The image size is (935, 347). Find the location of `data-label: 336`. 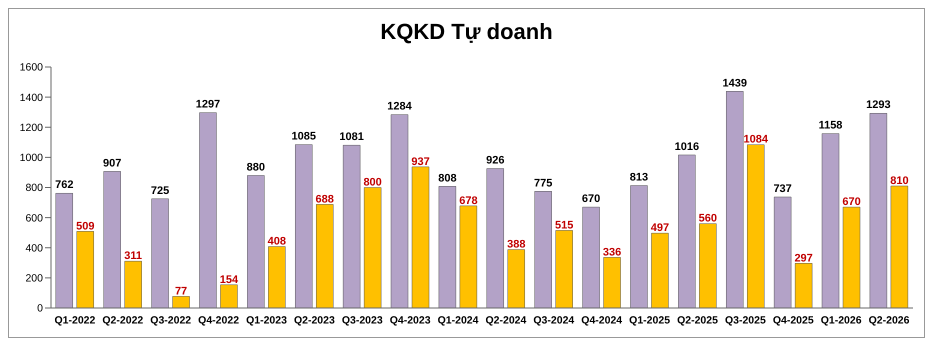

data-label: 336 is located at coordinates (612, 252).